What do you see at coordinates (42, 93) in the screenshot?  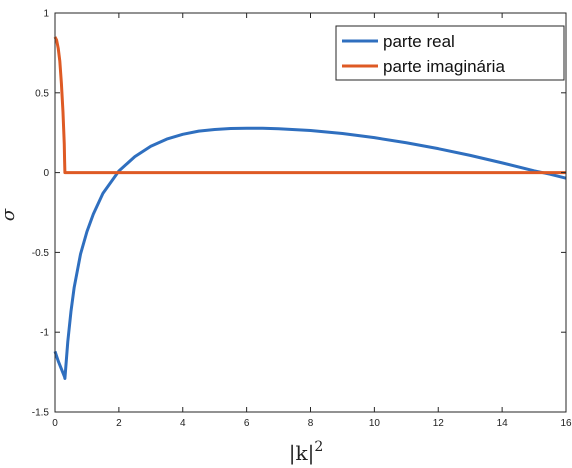 I see `y-tick-label: 0.5` at bounding box center [42, 93].